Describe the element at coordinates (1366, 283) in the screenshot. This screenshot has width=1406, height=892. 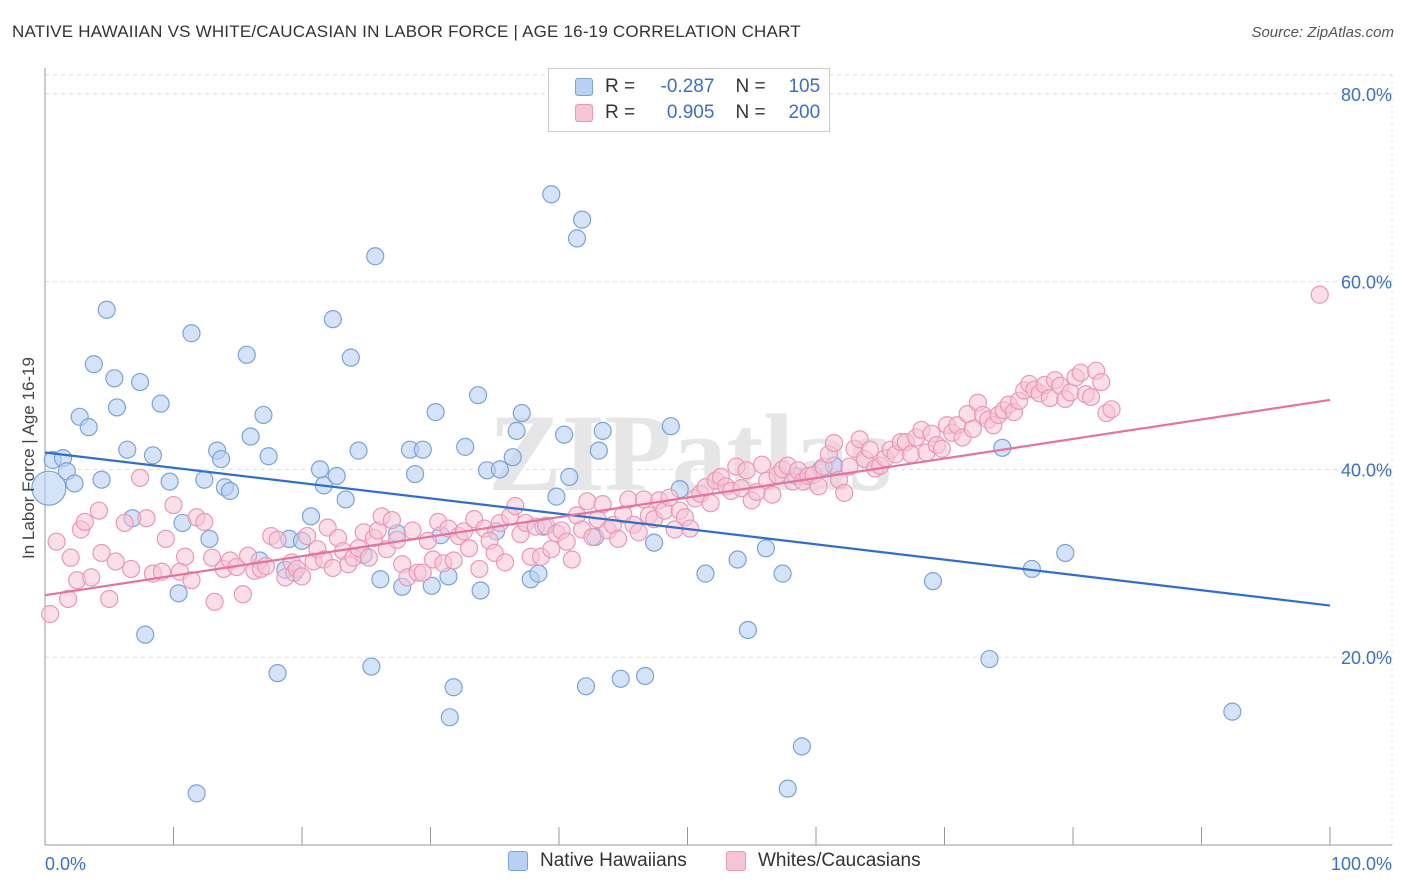
I see `y-tick-label: 60.0%` at that location.